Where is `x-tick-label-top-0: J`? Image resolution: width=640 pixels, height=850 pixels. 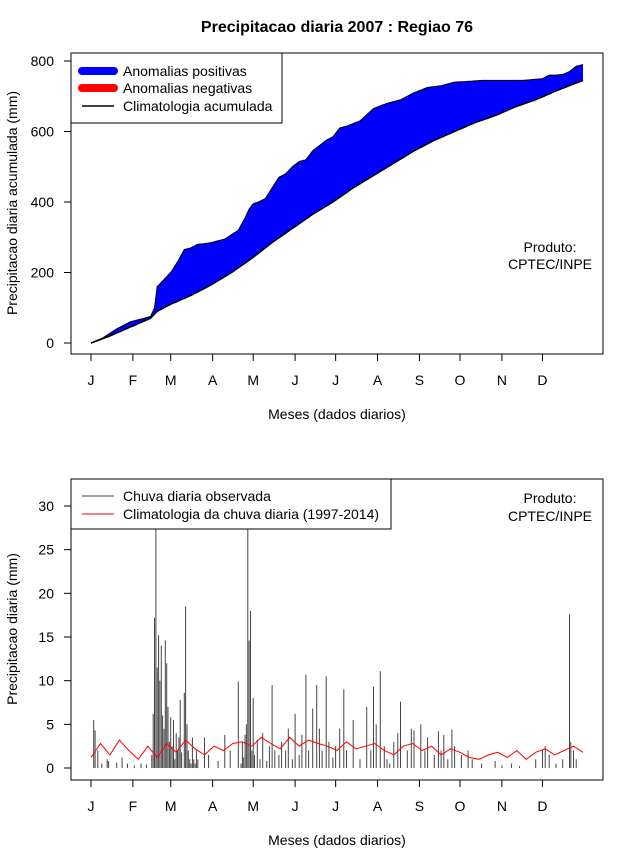
x-tick-label-top-0: J is located at coordinates (91, 380).